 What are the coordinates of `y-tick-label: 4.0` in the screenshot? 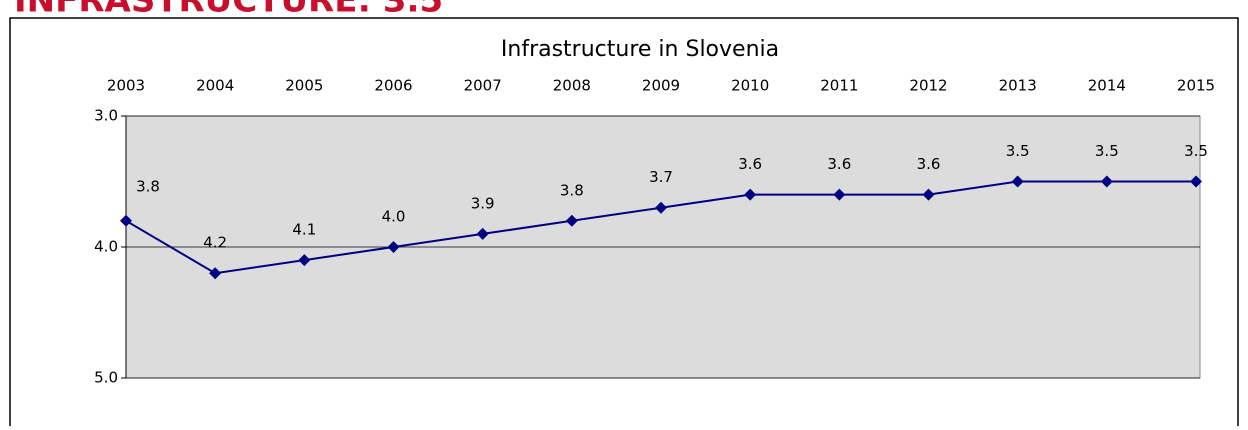 It's located at (106, 247).